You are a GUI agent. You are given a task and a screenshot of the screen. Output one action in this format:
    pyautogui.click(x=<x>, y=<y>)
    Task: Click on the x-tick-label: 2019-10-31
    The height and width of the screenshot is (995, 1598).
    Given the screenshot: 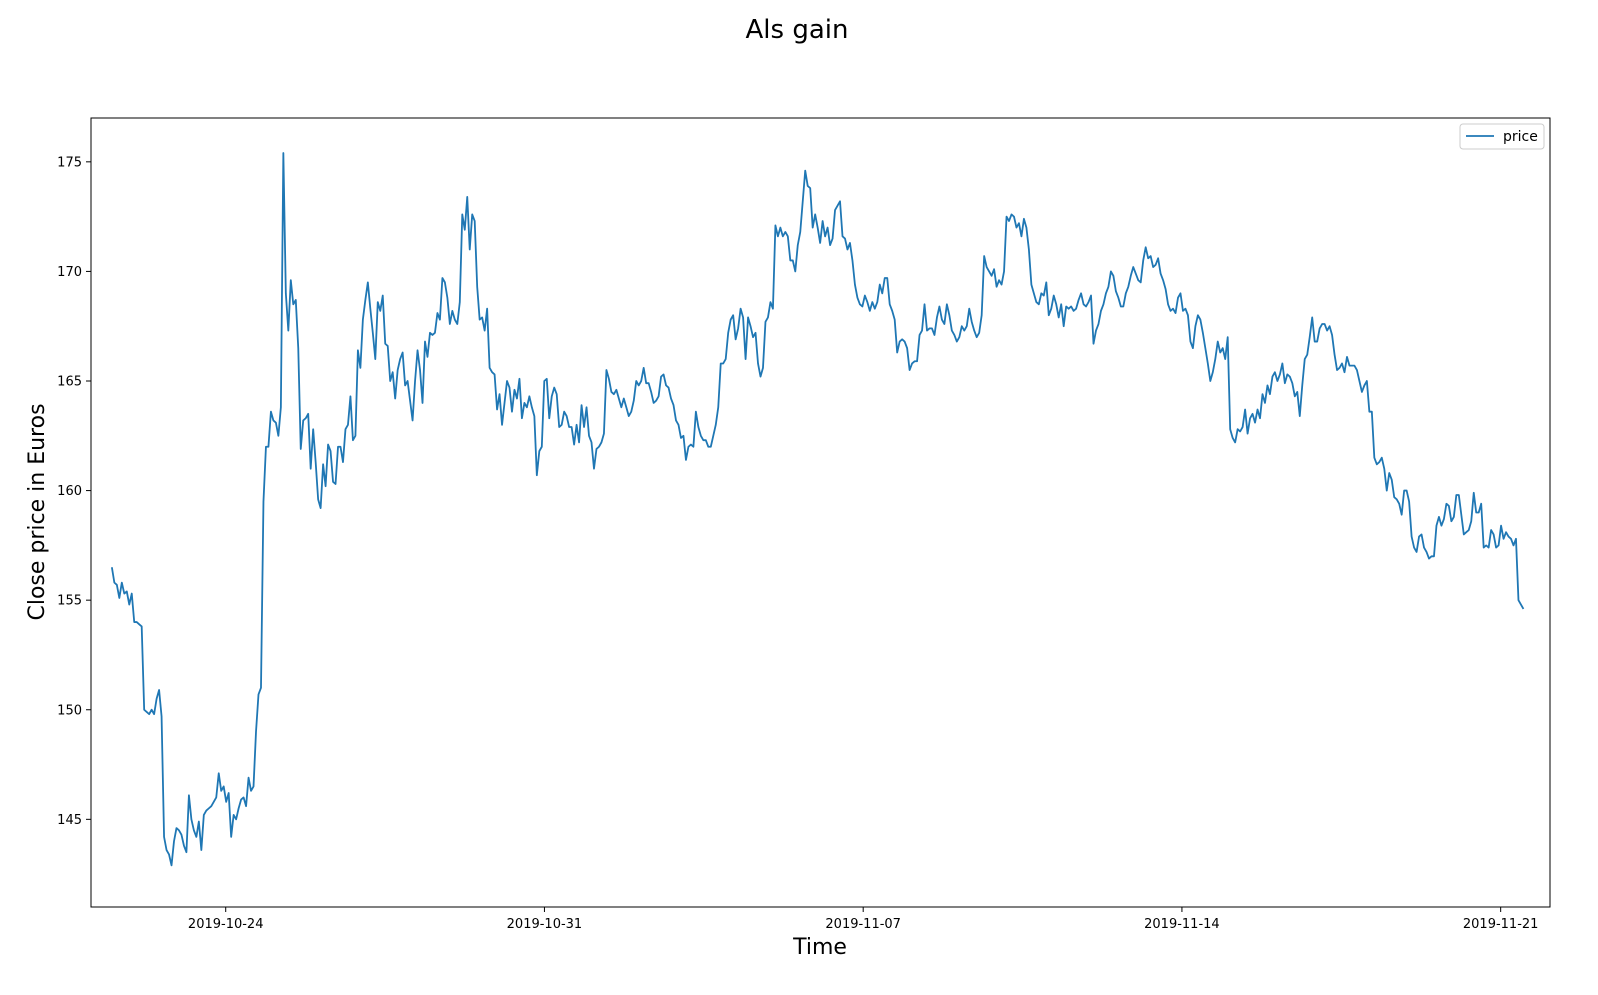 What is the action you would take?
    pyautogui.click(x=545, y=924)
    